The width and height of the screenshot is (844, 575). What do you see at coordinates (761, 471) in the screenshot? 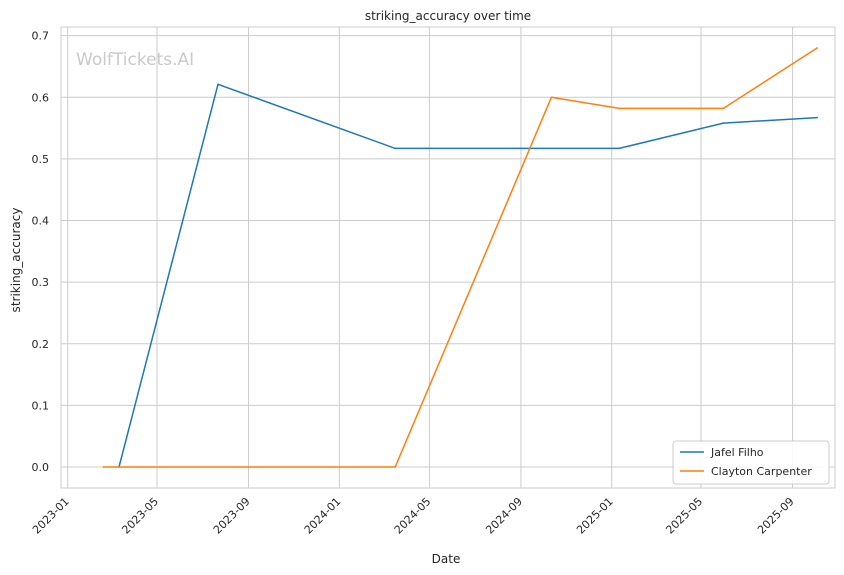
I see `legend-label-clayton-carpenter: Clayton Carpenter` at bounding box center [761, 471].